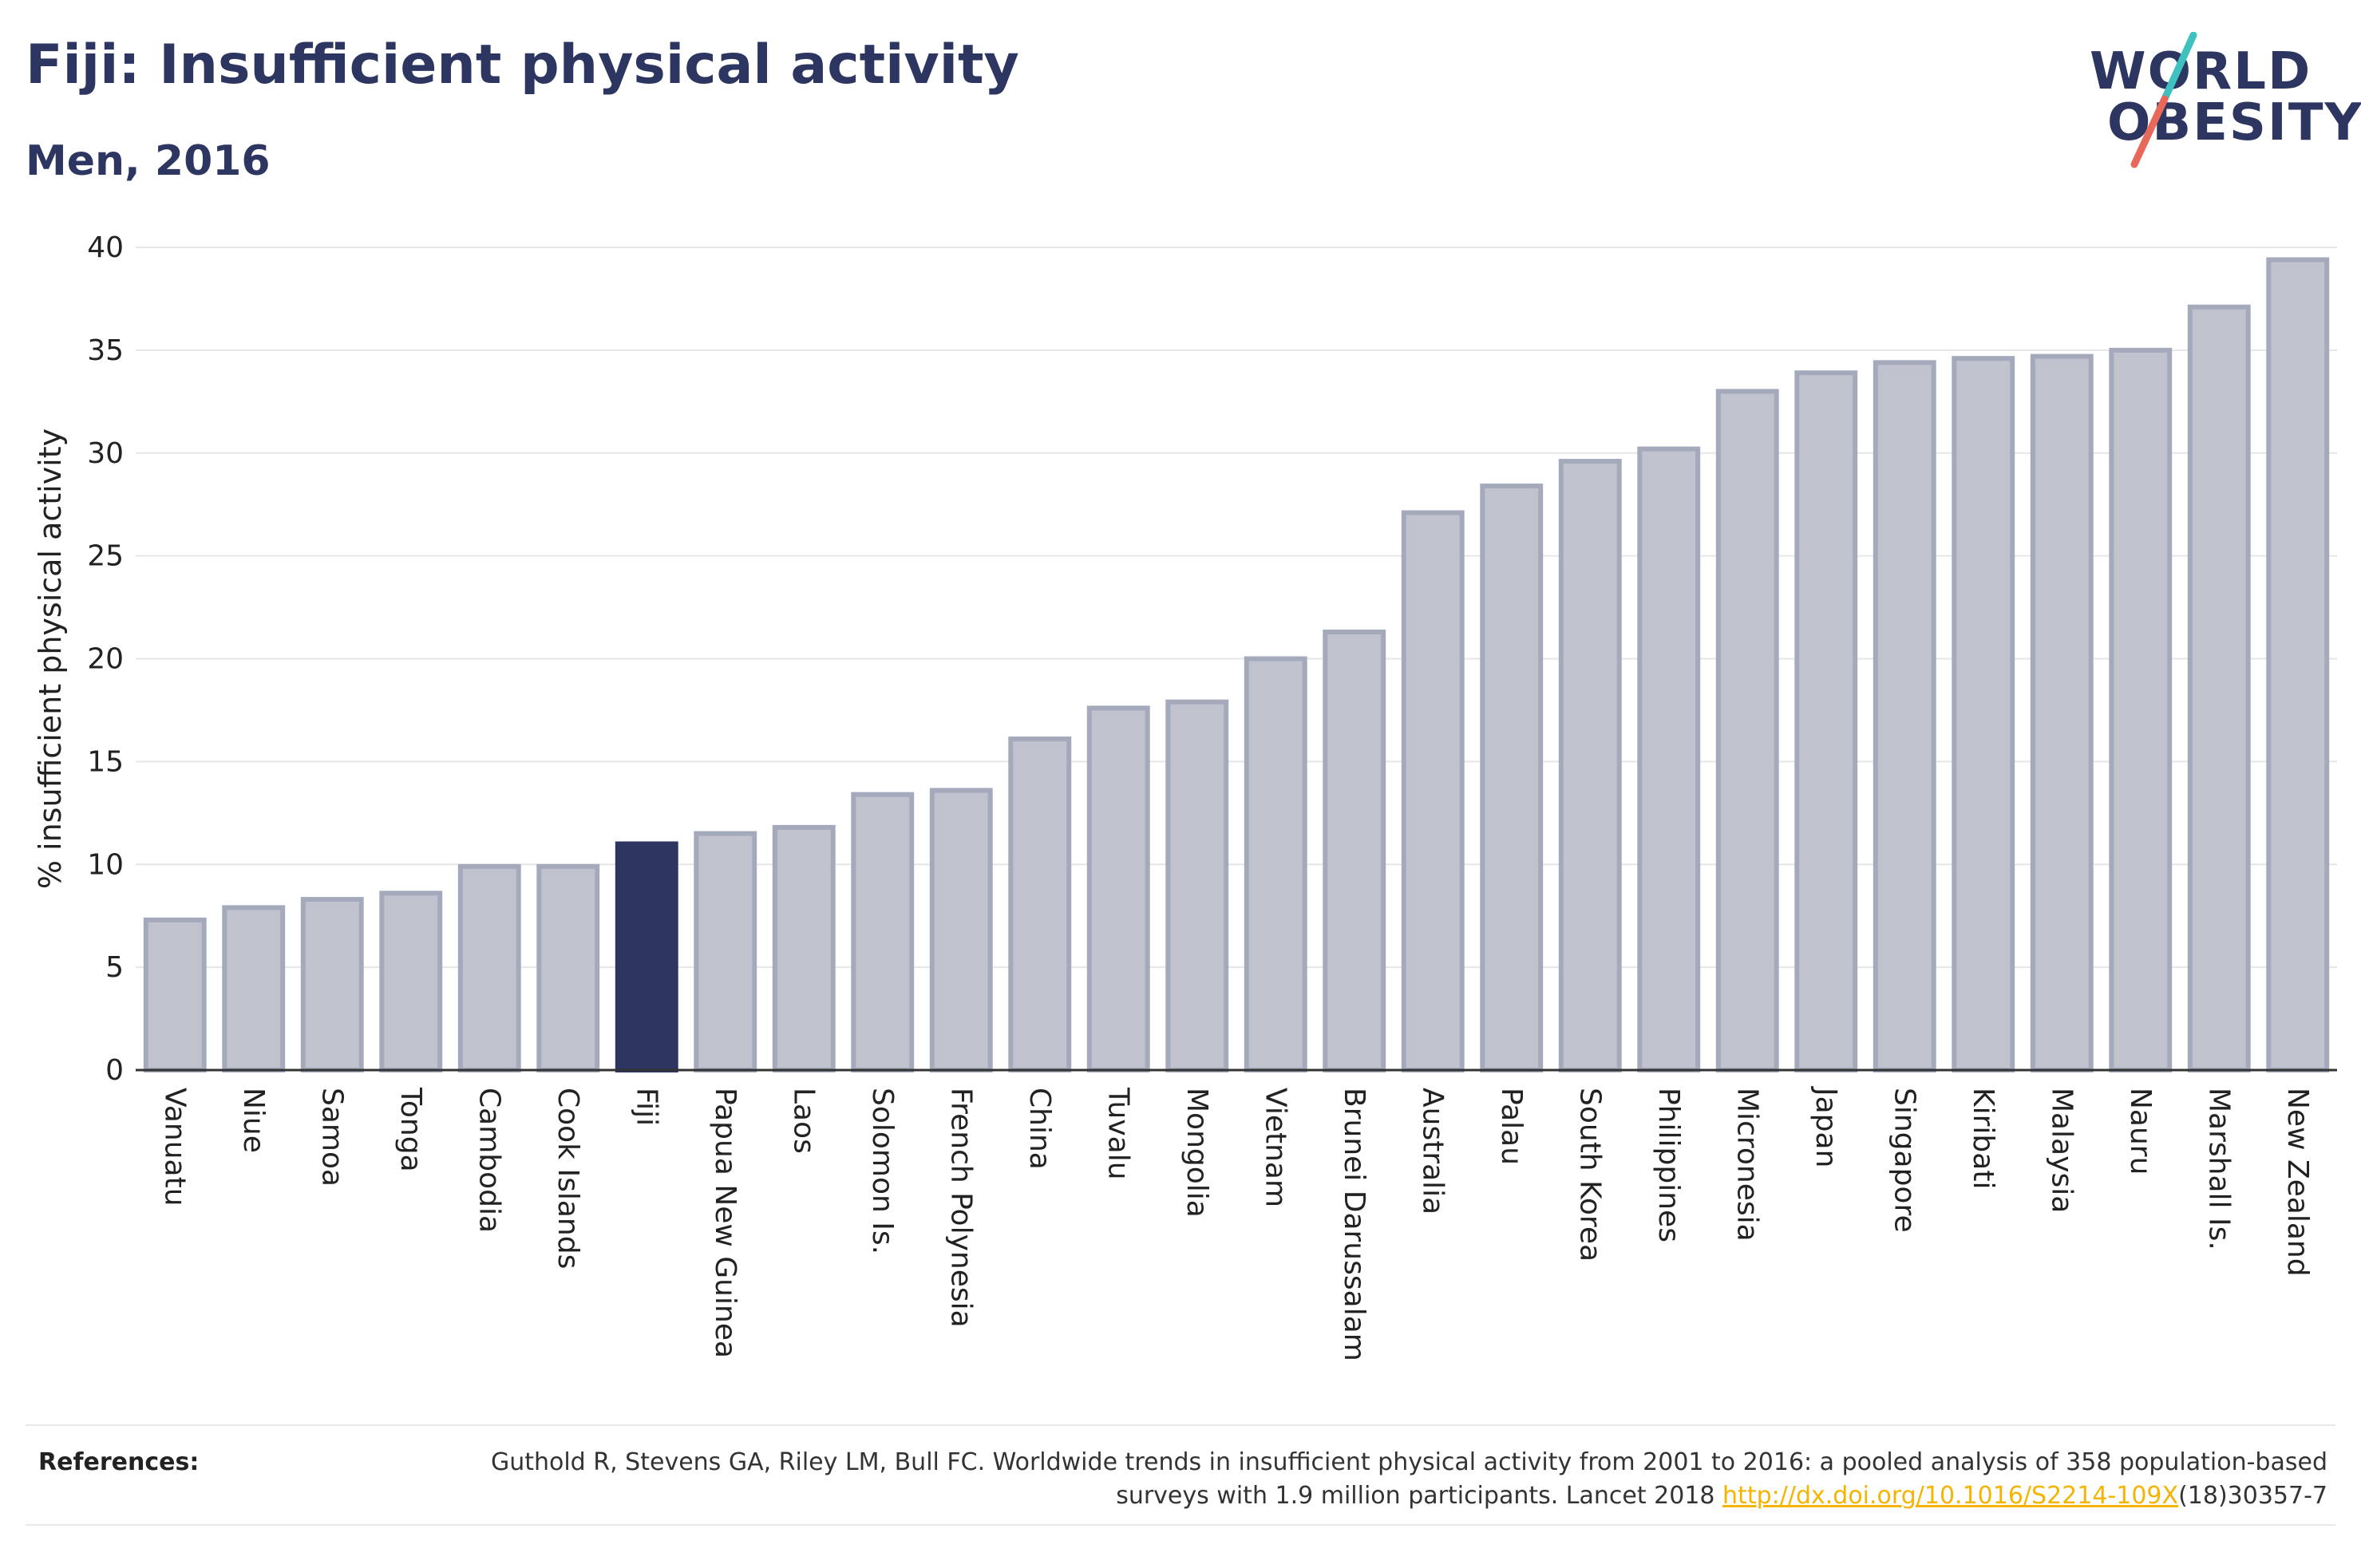  What do you see at coordinates (1669, 759) in the screenshot?
I see `bar-philippines` at bounding box center [1669, 759].